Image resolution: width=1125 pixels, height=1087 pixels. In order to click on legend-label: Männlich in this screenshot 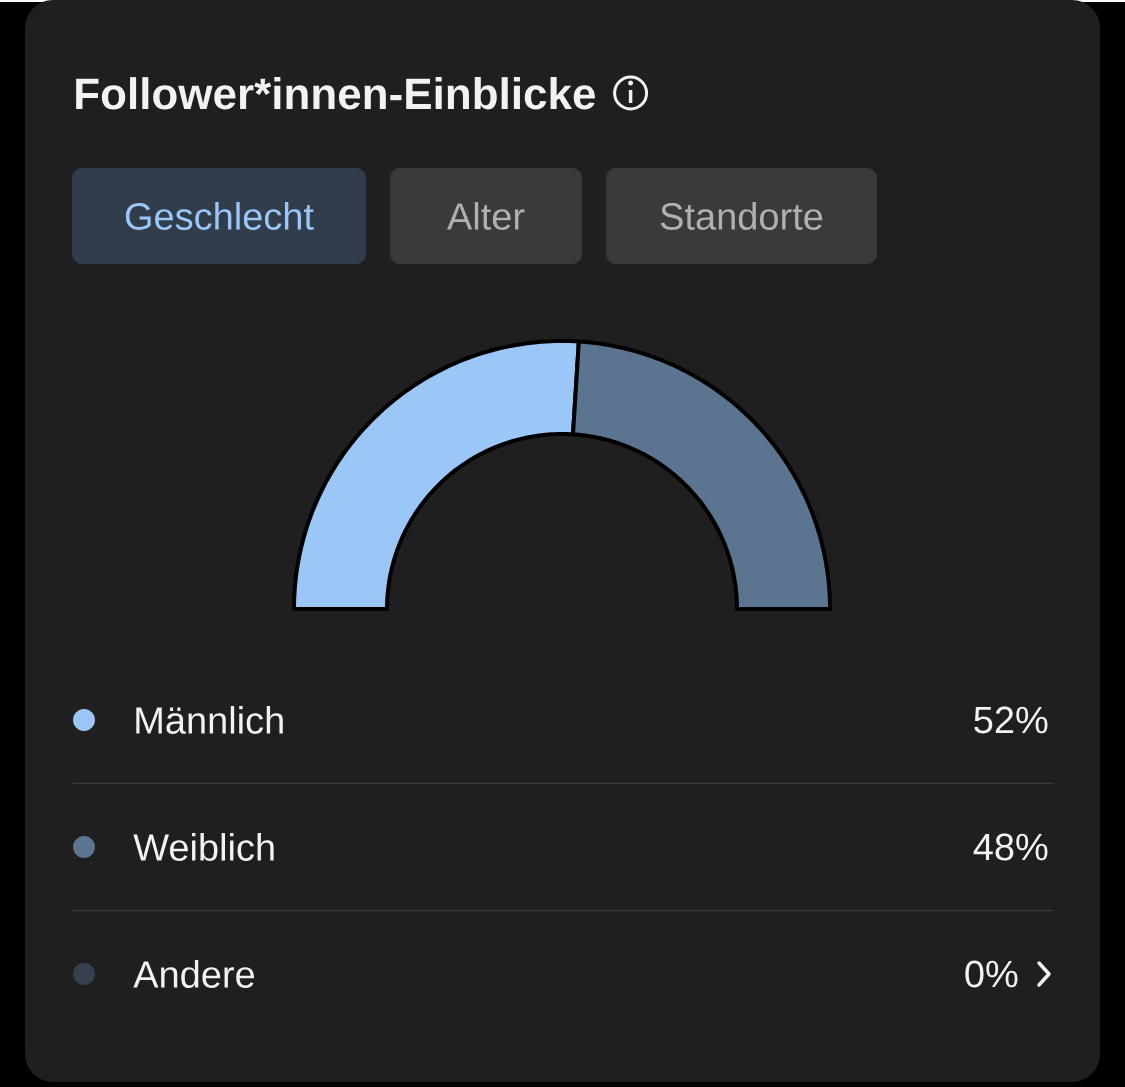, I will do `click(209, 720)`.